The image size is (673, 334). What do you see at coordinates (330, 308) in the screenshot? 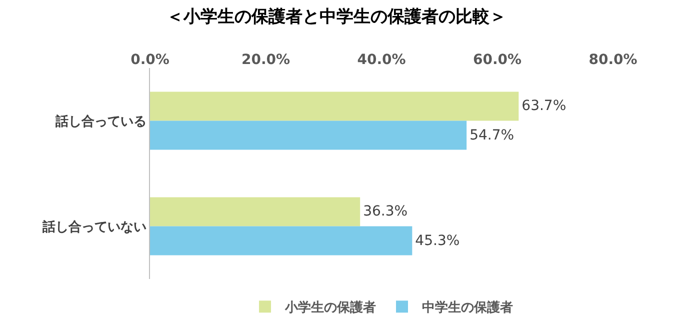
I see `legend-label: 小学生の保護者` at bounding box center [330, 308].